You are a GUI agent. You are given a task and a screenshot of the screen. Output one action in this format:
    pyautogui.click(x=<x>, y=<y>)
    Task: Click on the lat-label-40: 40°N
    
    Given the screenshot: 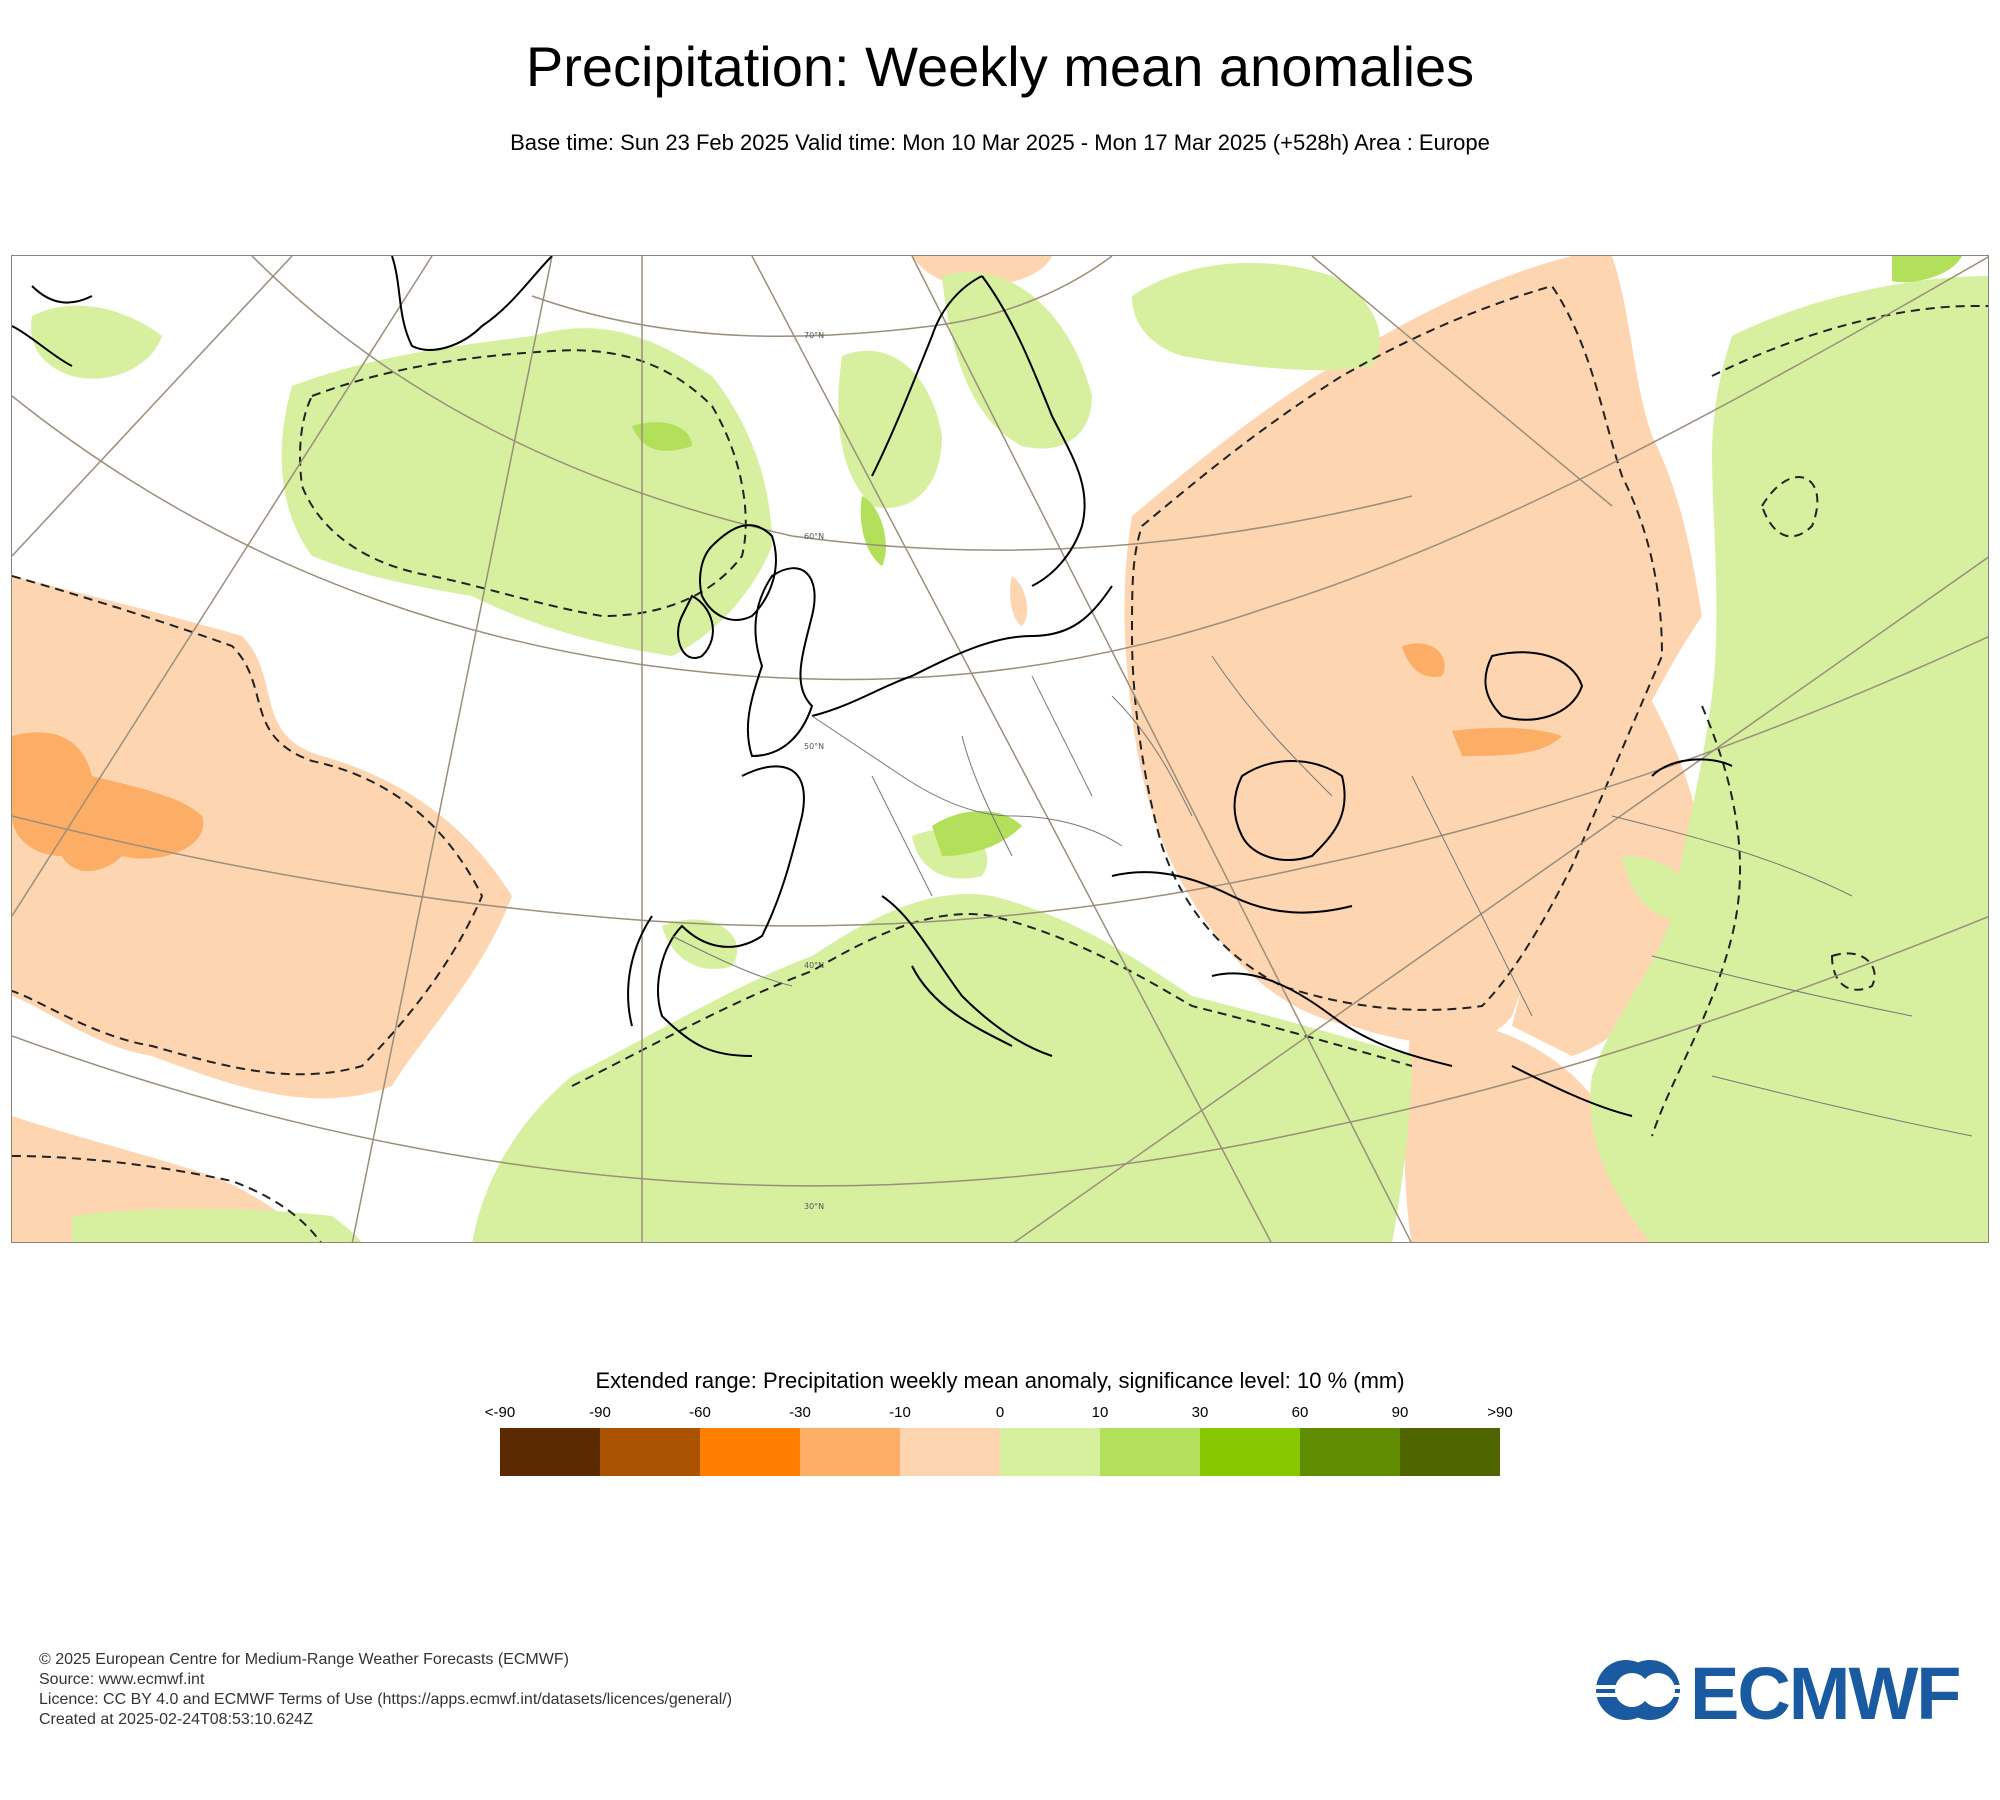 What is the action you would take?
    pyautogui.click(x=814, y=965)
    